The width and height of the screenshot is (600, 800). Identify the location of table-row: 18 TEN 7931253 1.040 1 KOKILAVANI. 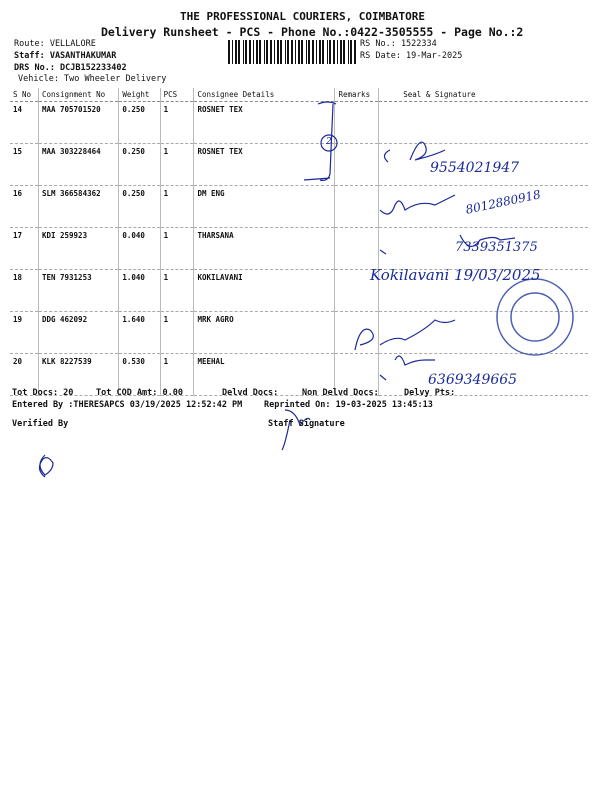
(299, 290).